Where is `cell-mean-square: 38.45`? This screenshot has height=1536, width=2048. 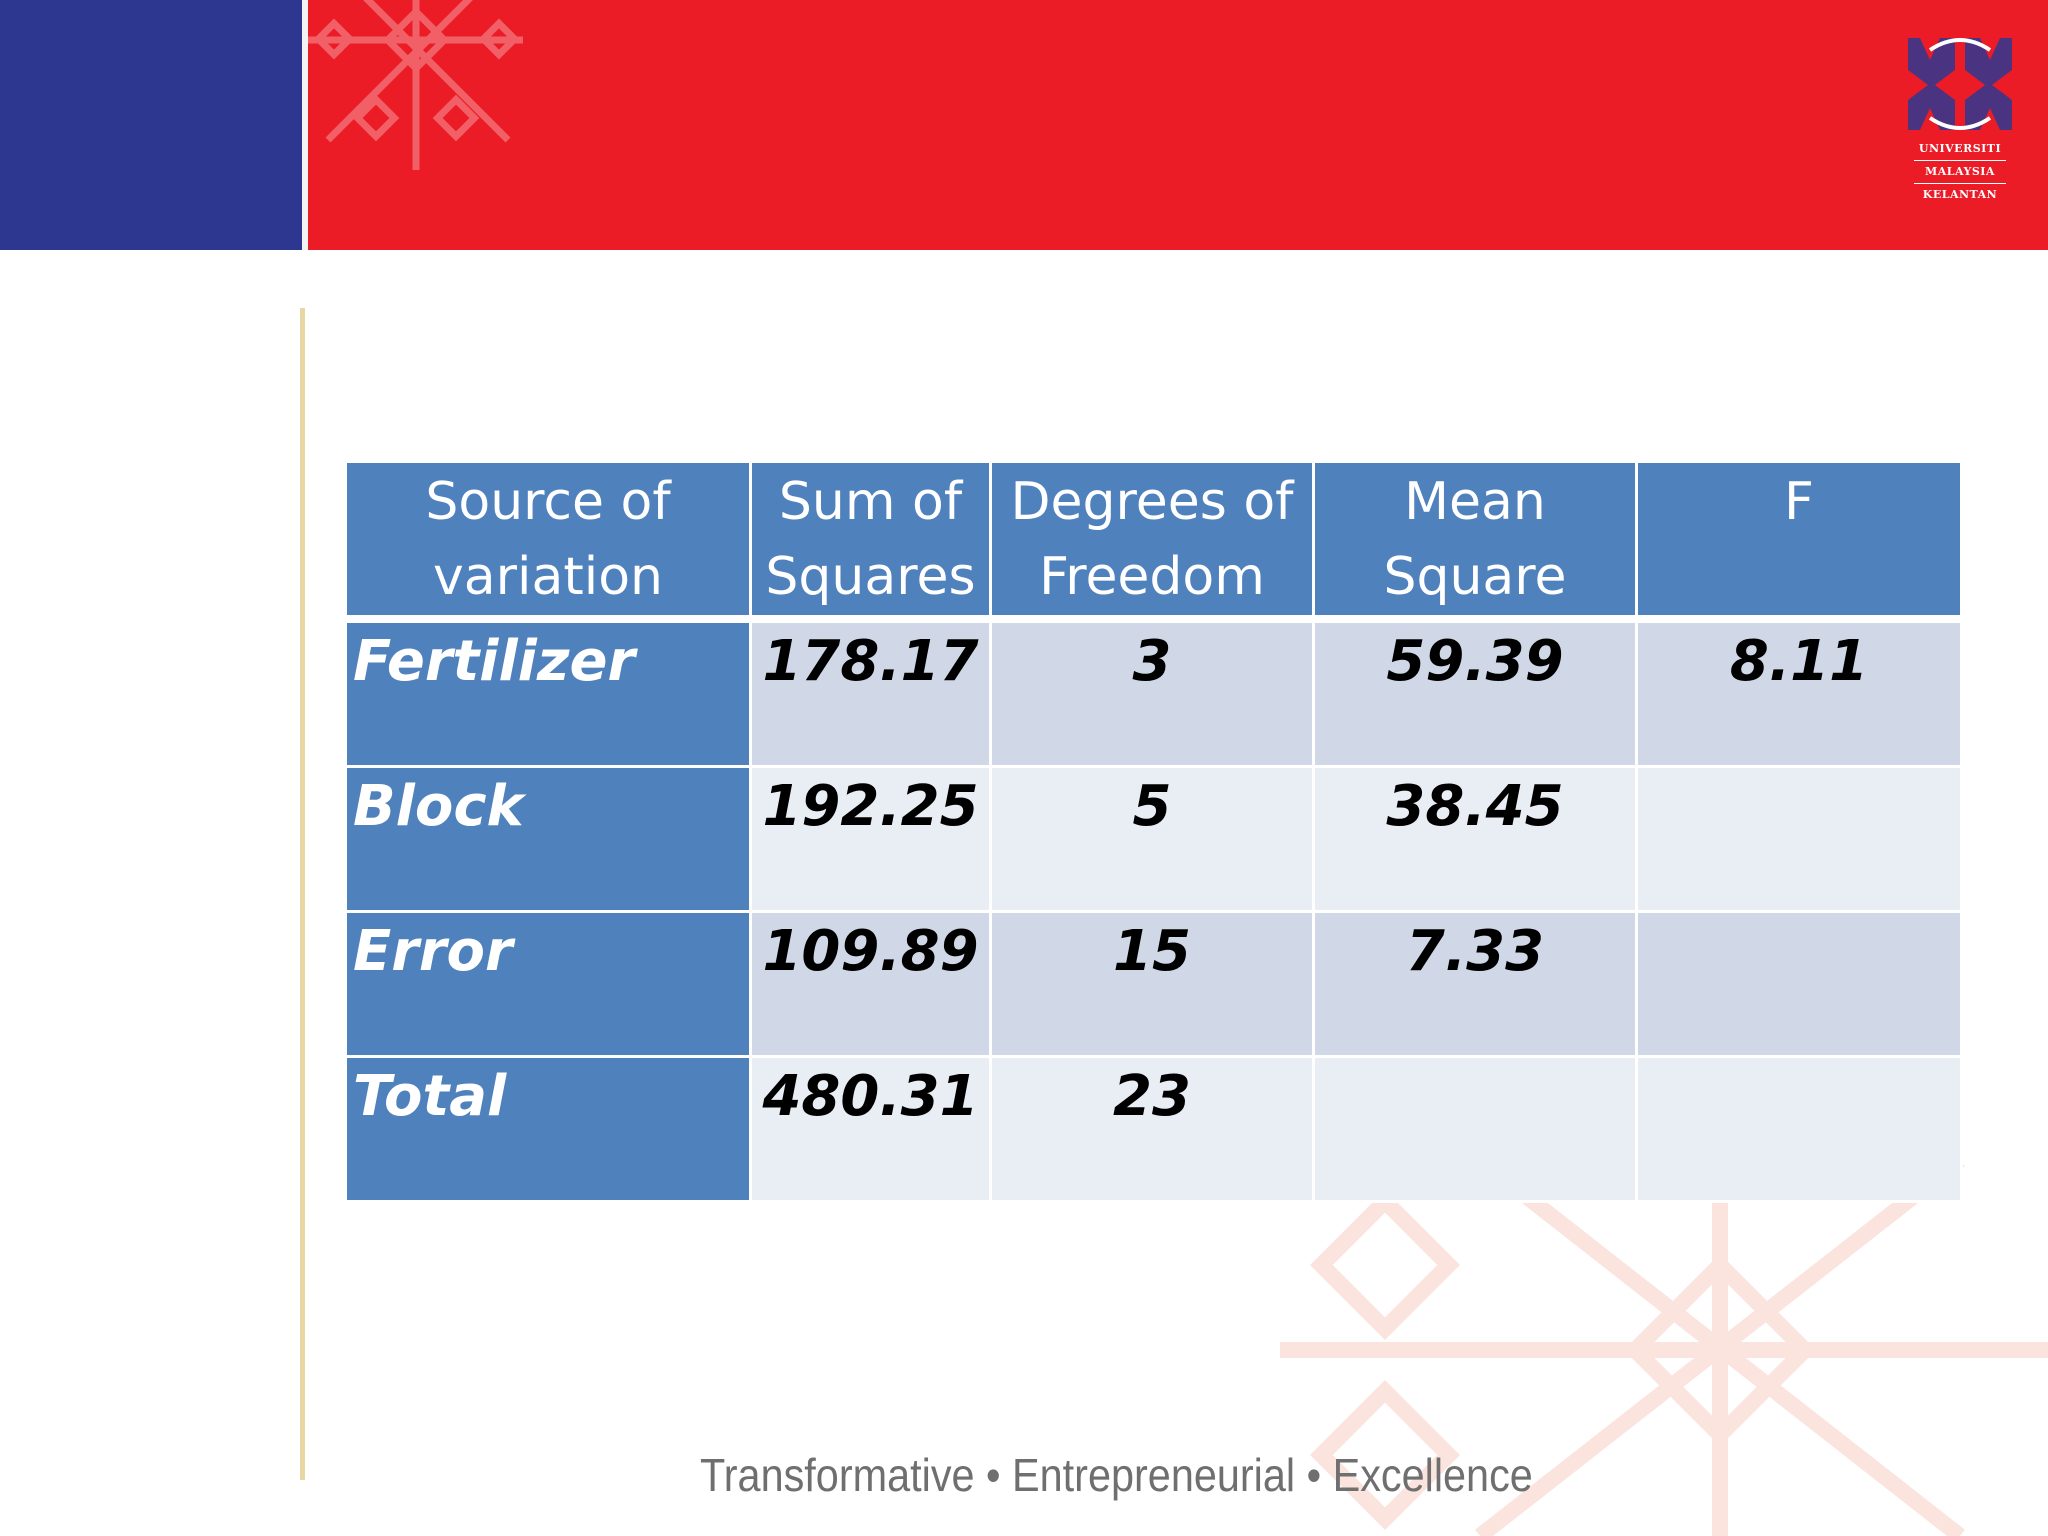
cell-mean-square: 38.45 is located at coordinates (1475, 839).